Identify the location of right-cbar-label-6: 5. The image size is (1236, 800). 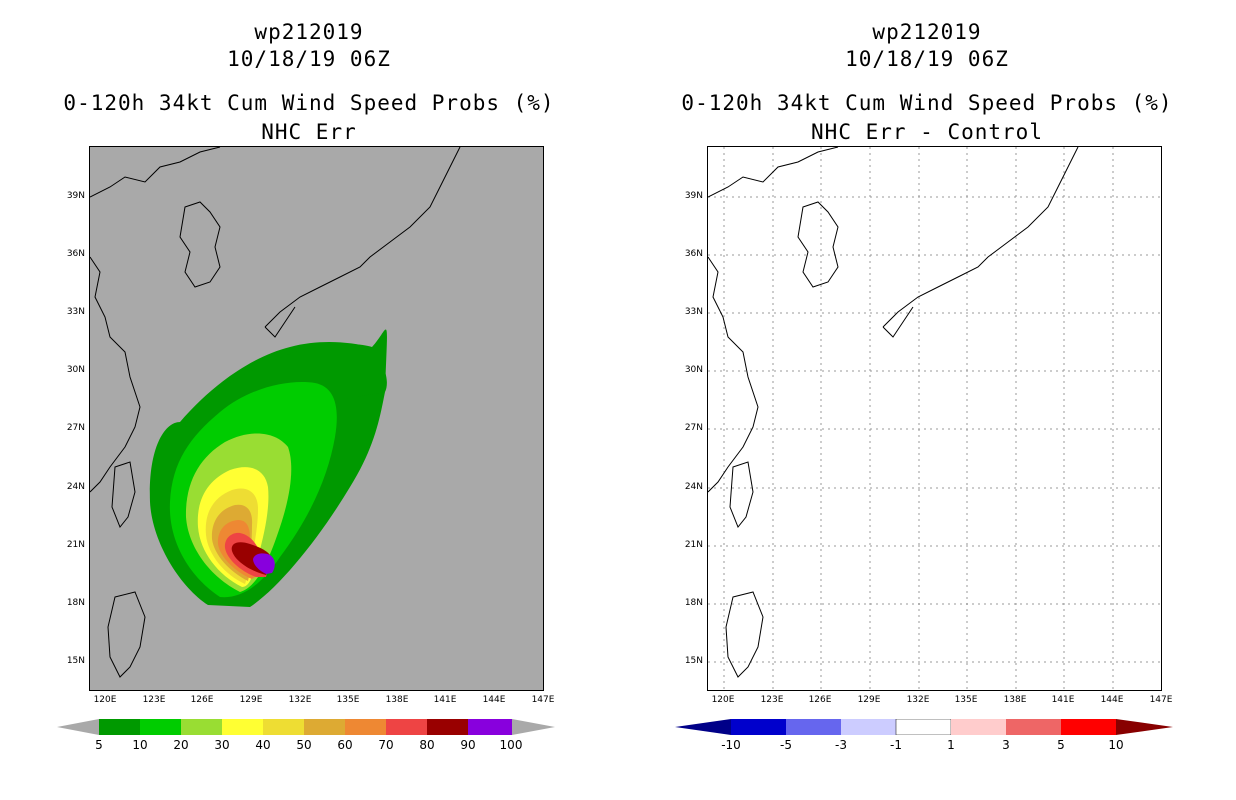
(1061, 745).